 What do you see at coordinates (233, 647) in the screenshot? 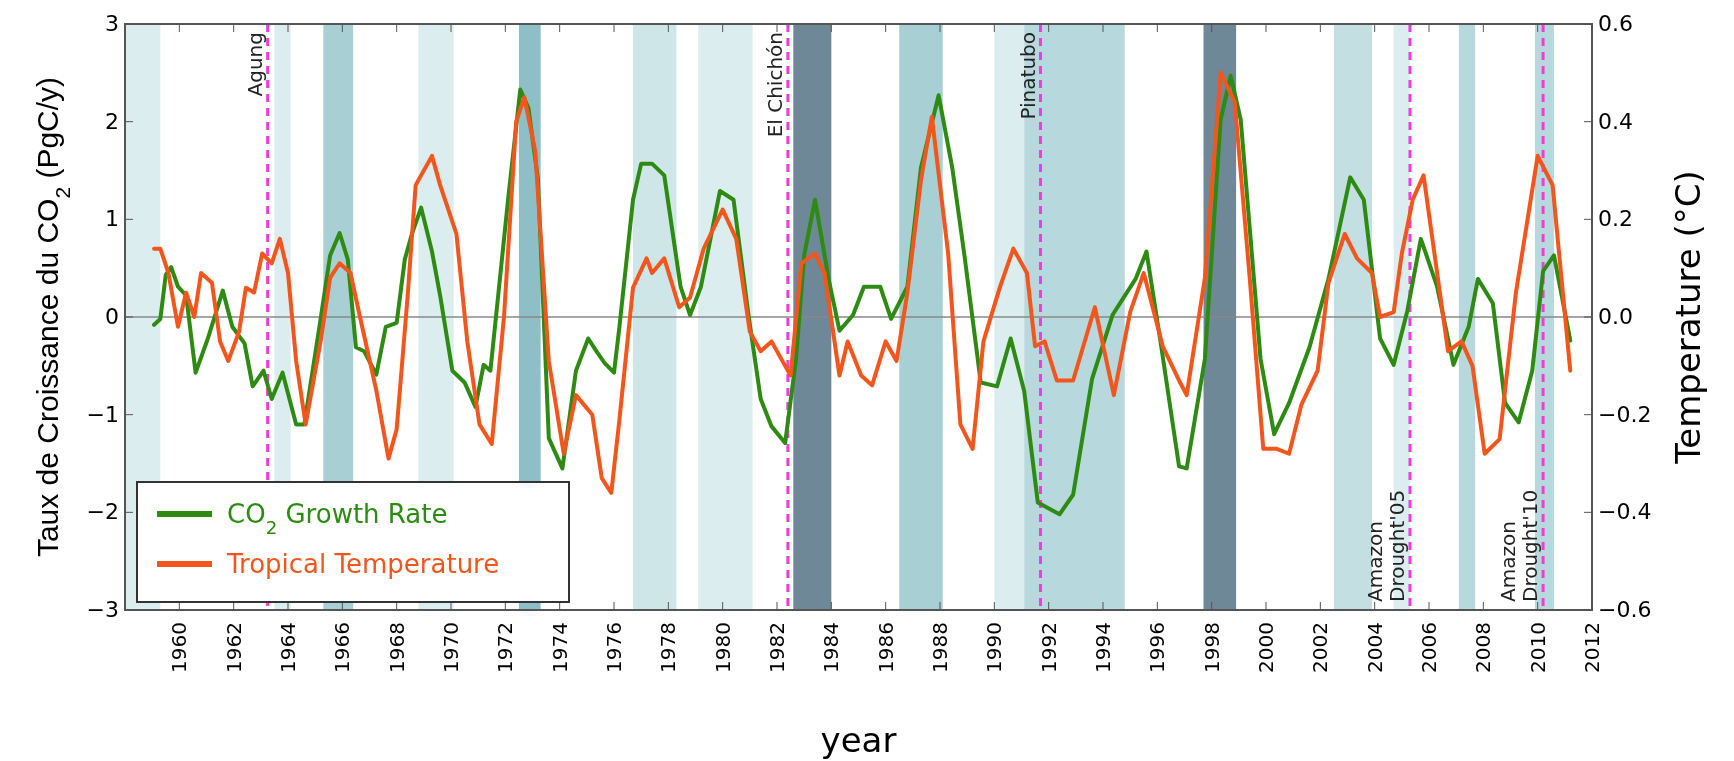
I see `x-tick-label: 1962` at bounding box center [233, 647].